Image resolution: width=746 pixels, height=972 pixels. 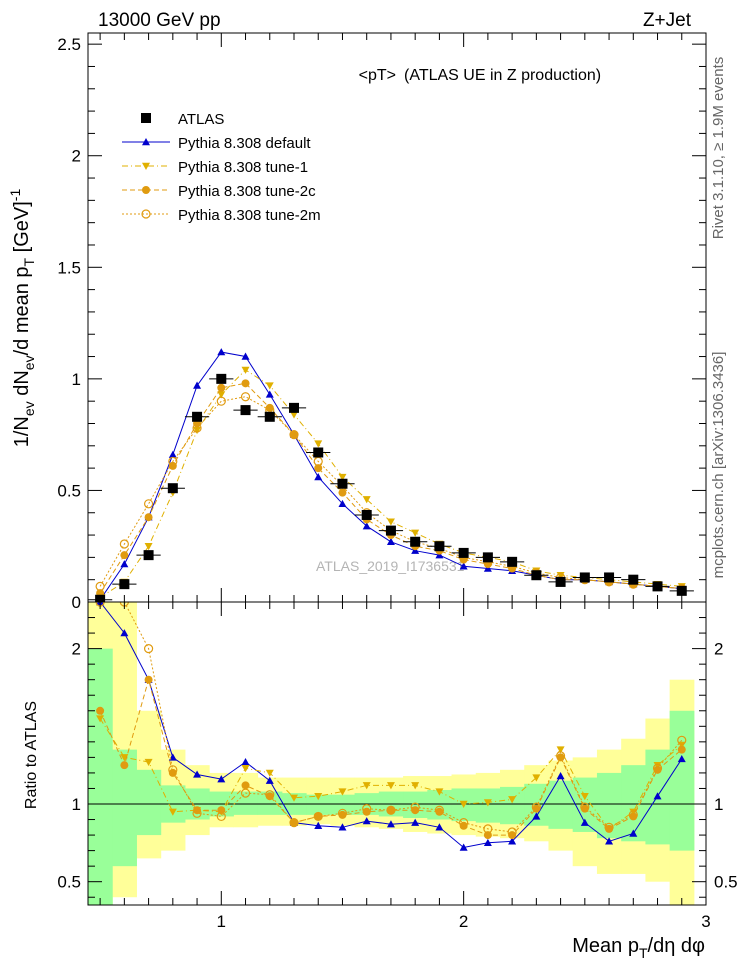 I want to click on y-tick-label: 2.5, so click(x=69, y=44).